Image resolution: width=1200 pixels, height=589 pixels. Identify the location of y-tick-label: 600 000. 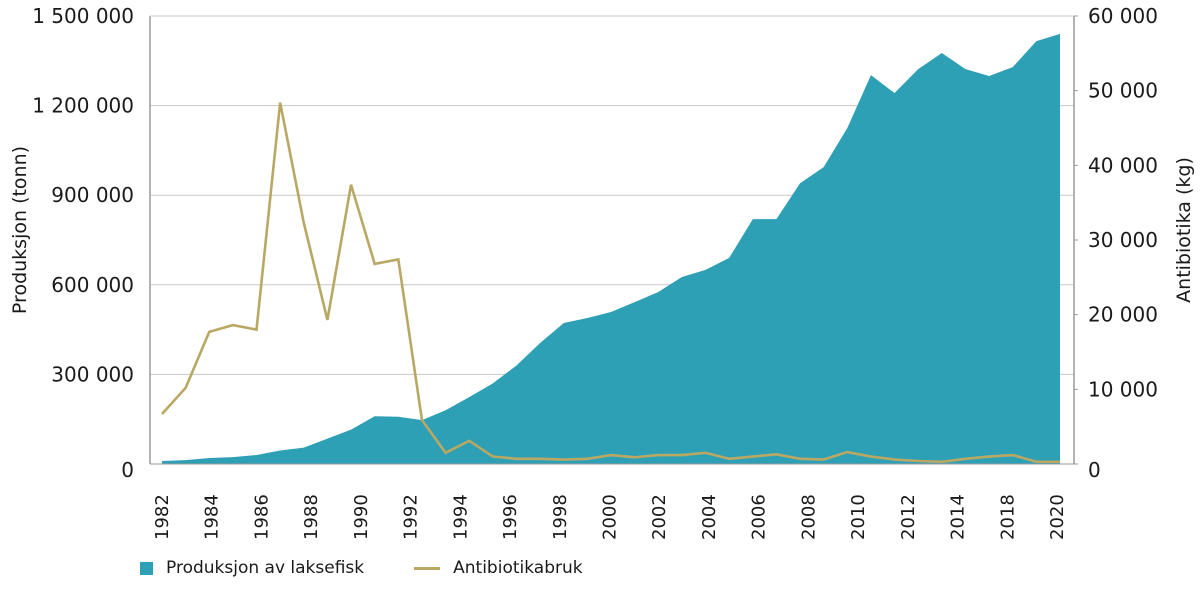
(92, 285).